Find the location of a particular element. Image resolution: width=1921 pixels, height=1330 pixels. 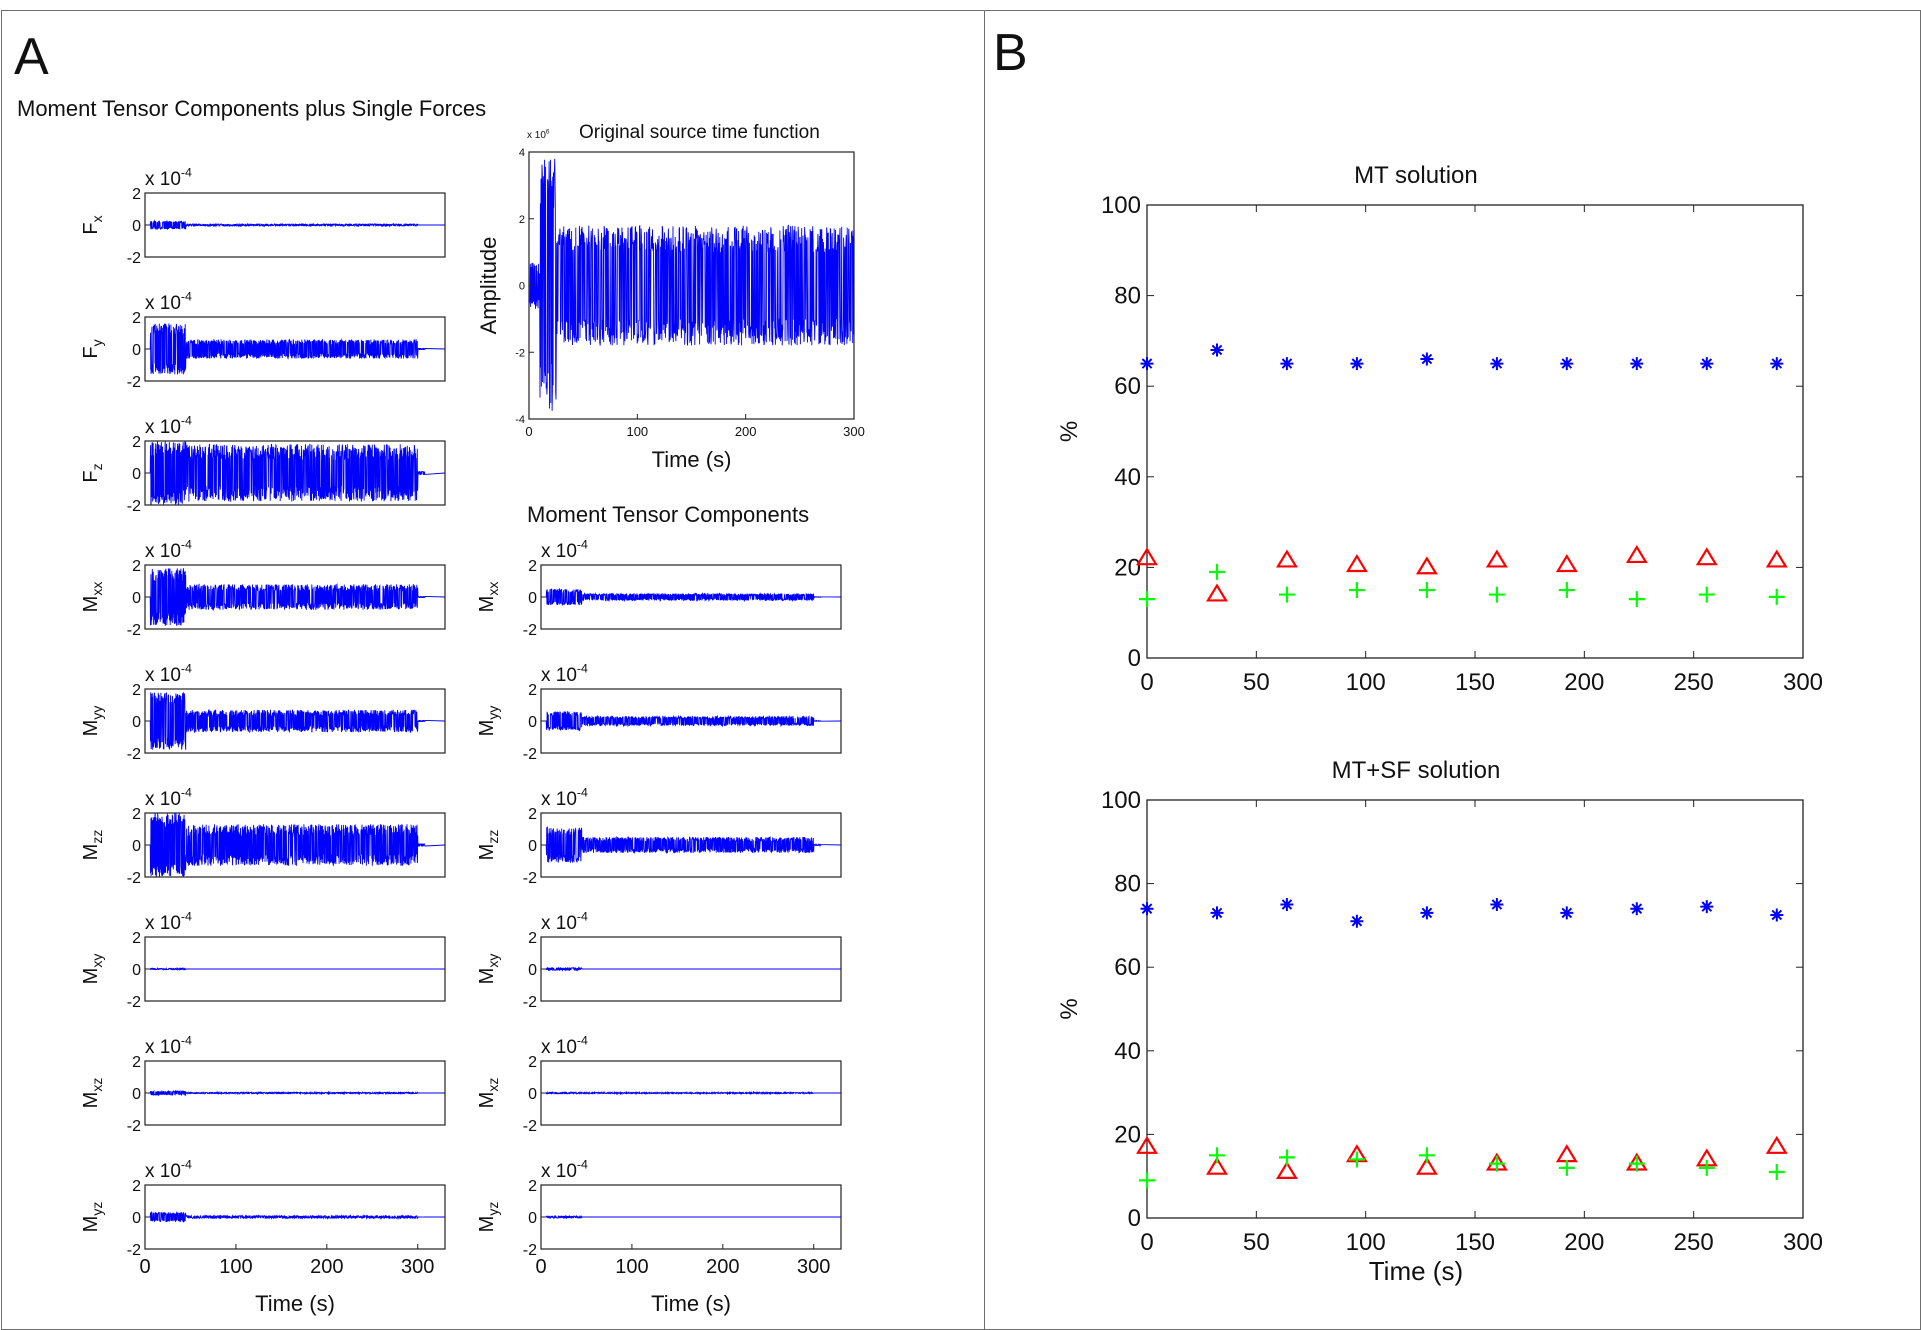

subplot-mxy_mt: 2 0 -2 Mxy x 10-4 is located at coordinates (659, 960).